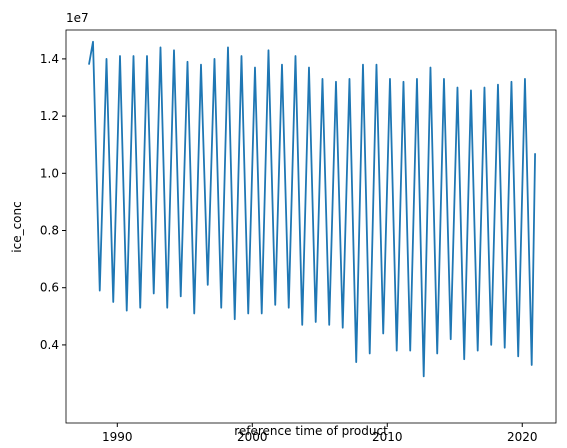 This screenshot has height=448, width=567. Describe the element at coordinates (77, 18) in the screenshot. I see `y-offset-label: 1e7` at that location.